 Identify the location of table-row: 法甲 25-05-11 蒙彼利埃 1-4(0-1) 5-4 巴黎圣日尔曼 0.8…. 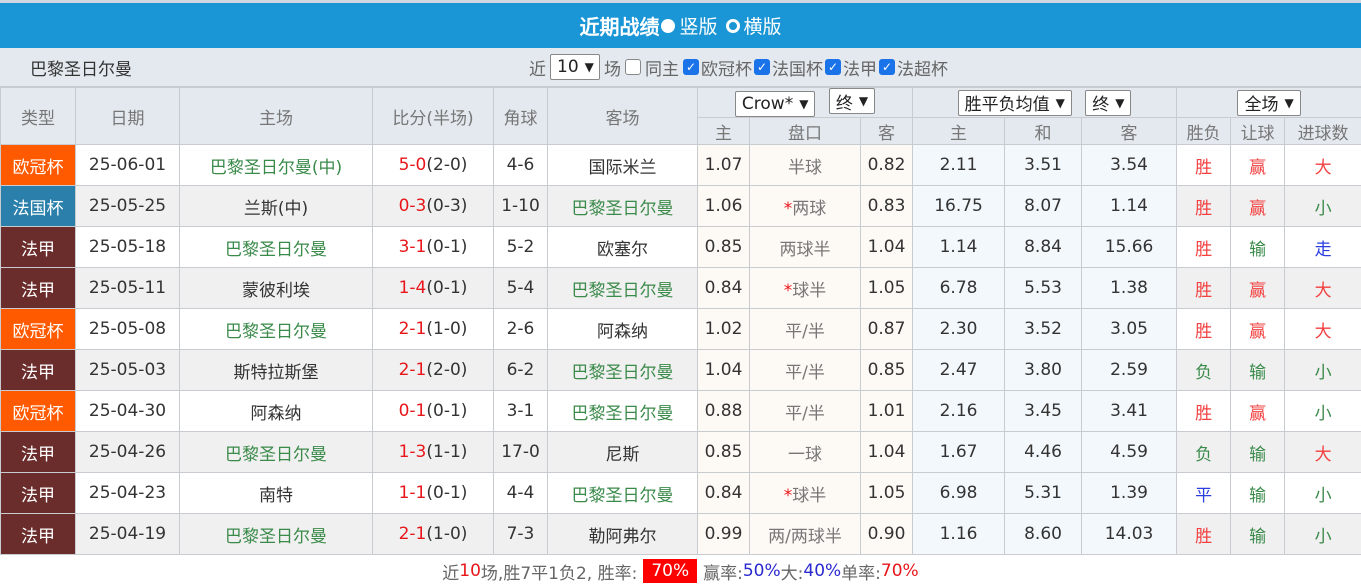
(681, 288).